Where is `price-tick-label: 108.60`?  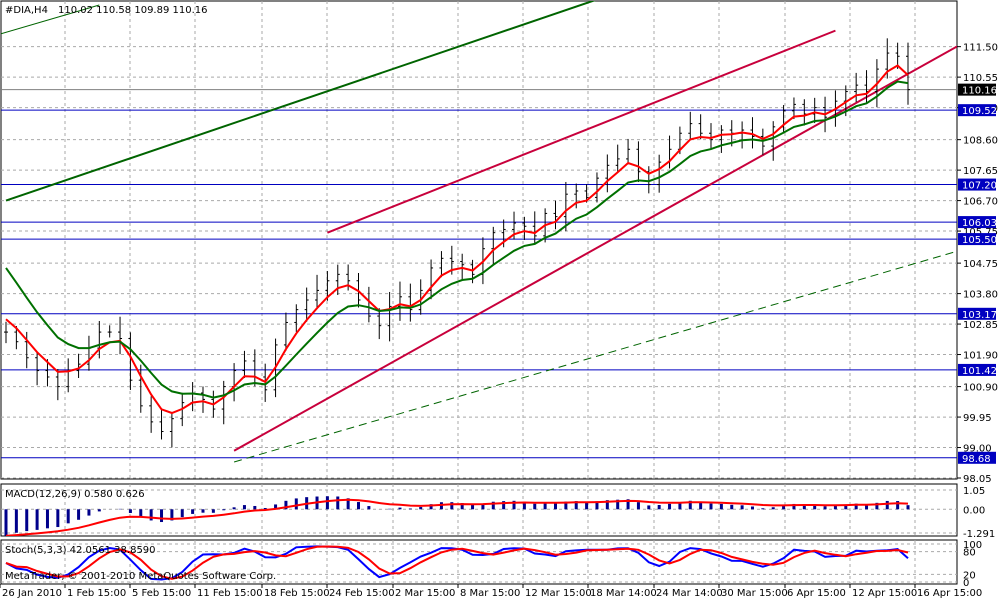 price-tick-label: 108.60 is located at coordinates (980, 141).